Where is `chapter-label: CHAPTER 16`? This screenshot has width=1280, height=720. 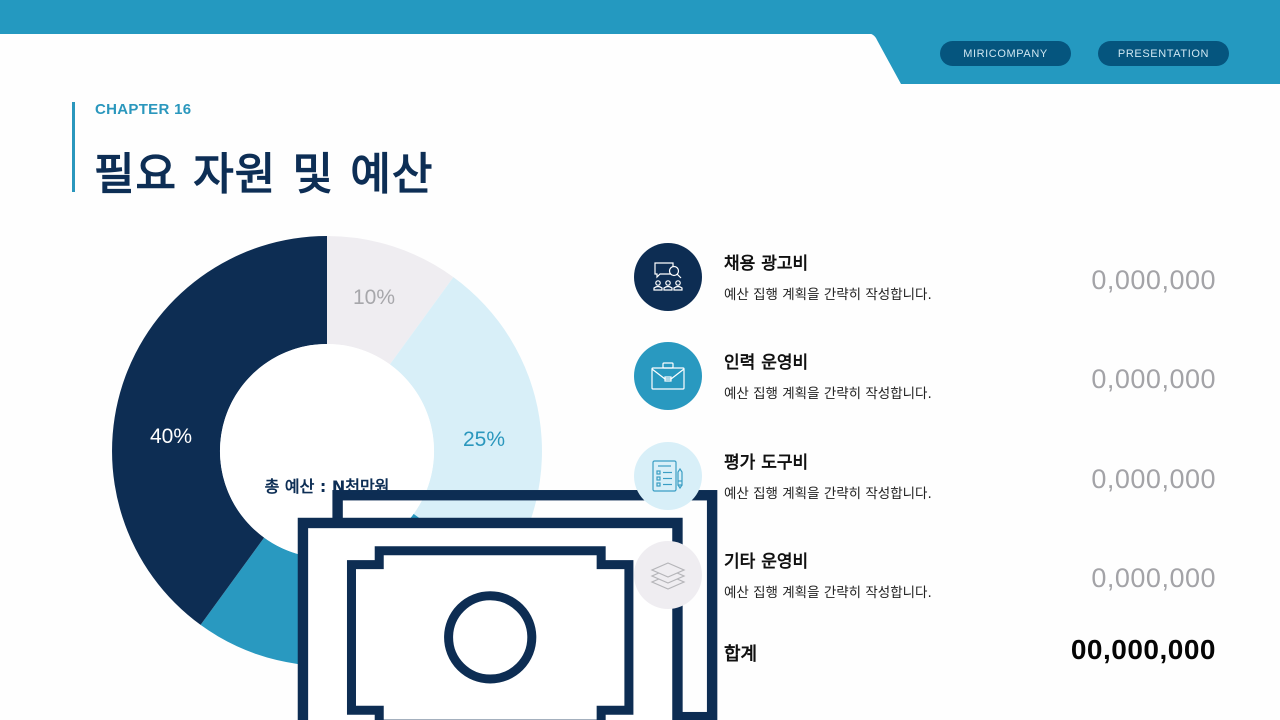
chapter-label: CHAPTER 16 is located at coordinates (143, 109).